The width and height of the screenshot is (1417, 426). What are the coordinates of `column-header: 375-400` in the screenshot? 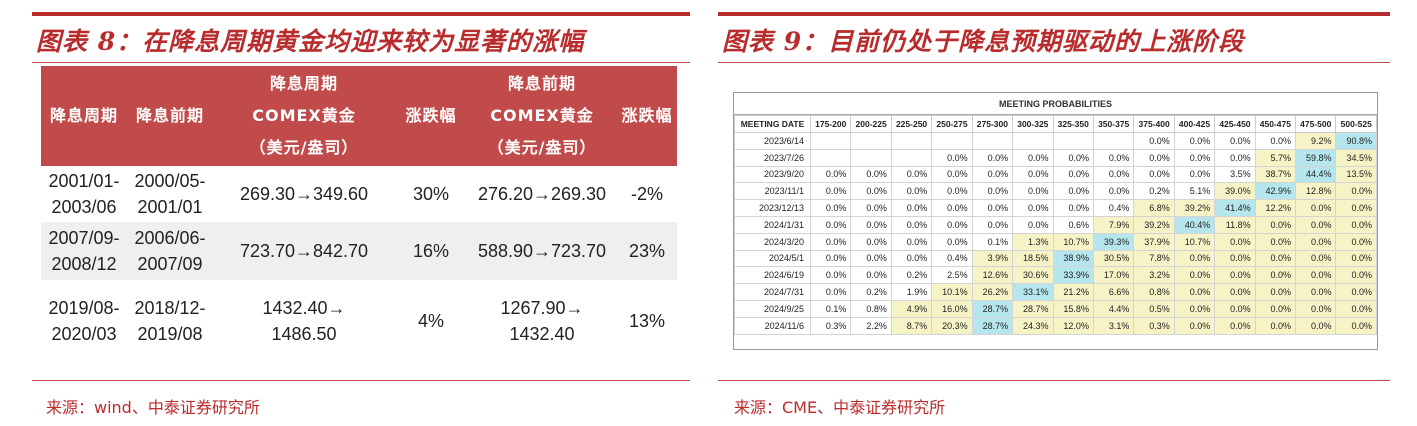 It's located at (1154, 124).